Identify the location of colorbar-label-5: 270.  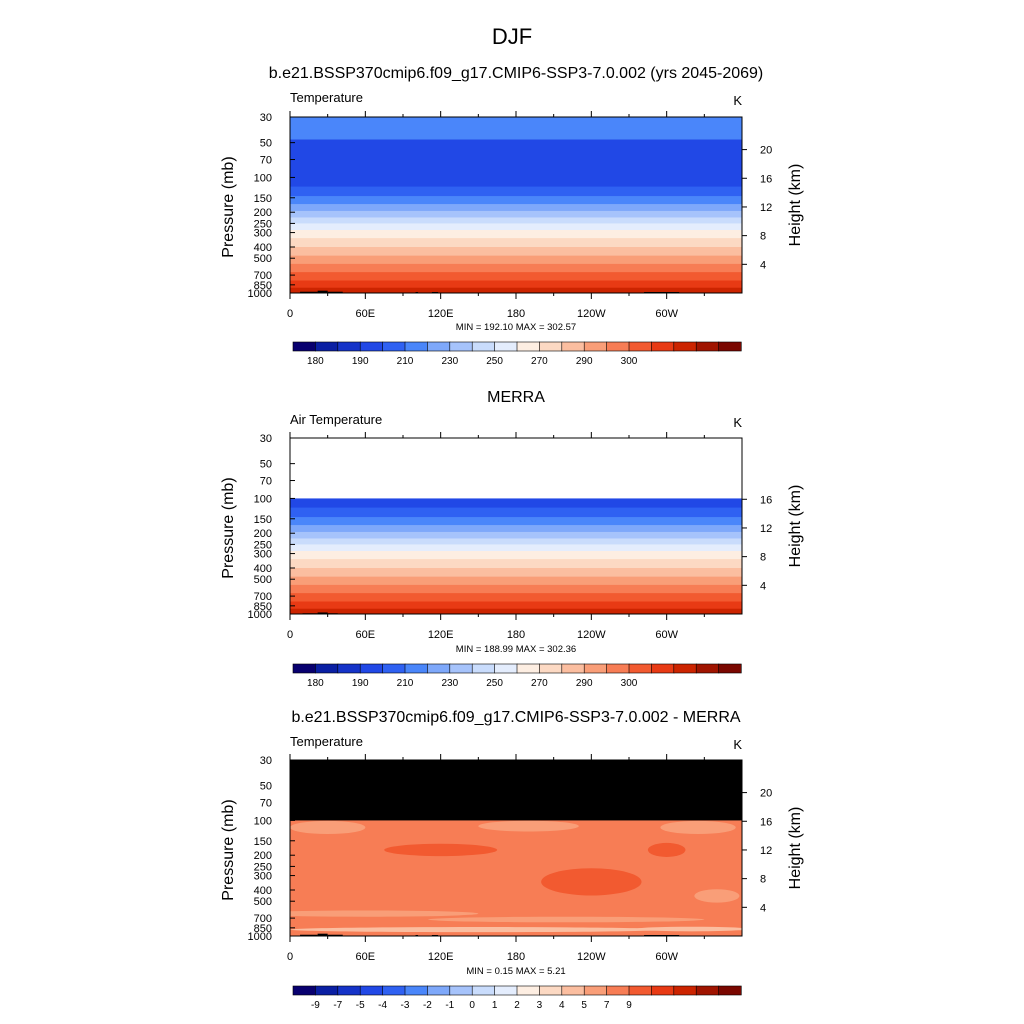
(539, 683).